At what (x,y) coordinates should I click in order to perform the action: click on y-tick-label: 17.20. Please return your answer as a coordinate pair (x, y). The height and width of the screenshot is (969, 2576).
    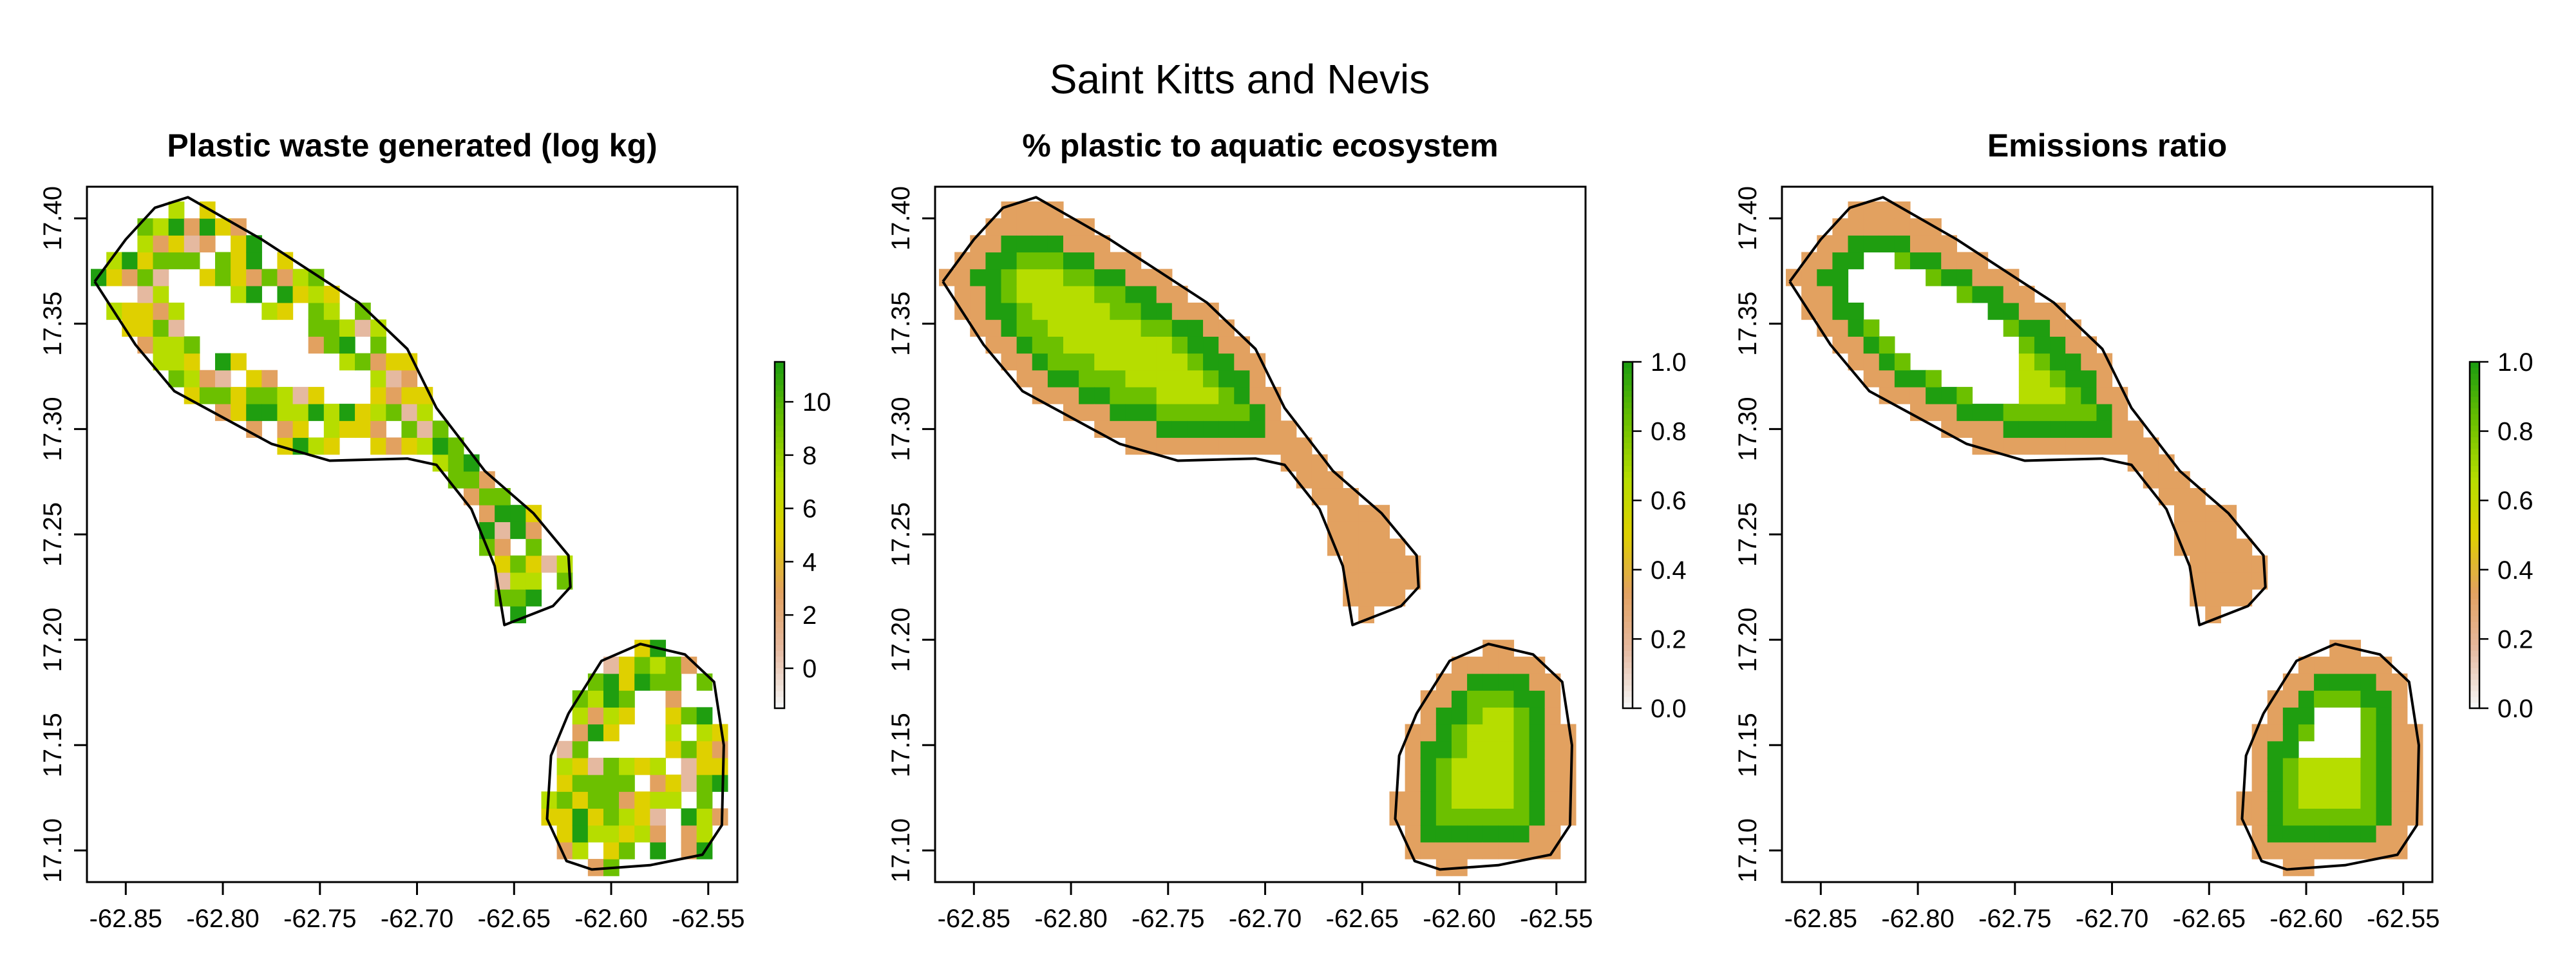
    Looking at the image, I should click on (1748, 640).